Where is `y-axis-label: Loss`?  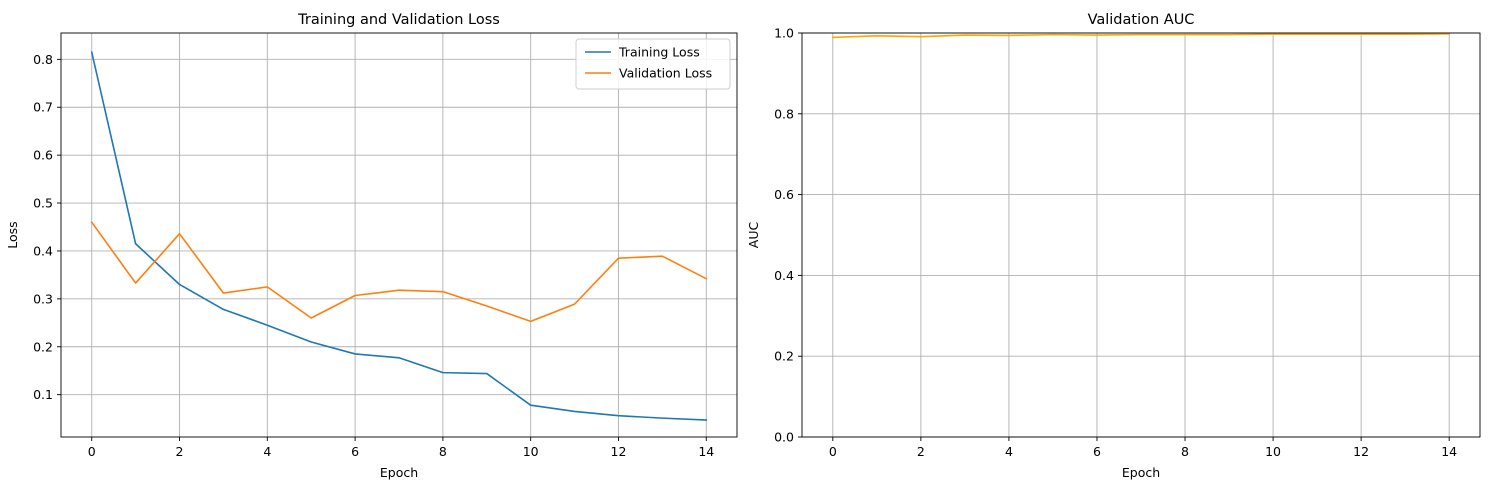 y-axis-label: Loss is located at coordinates (12, 234).